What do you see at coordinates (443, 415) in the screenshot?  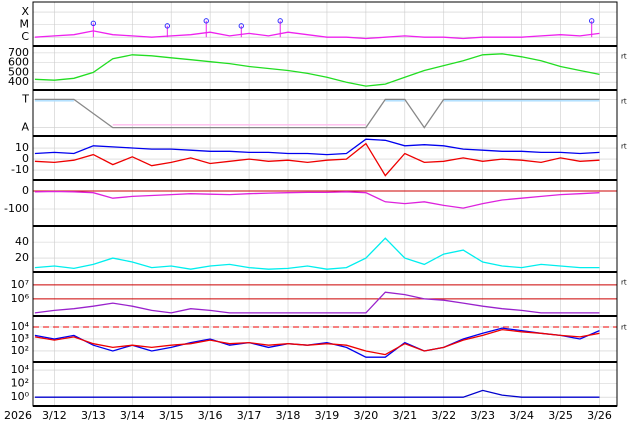 I see `x-tick-label: 3/22` at bounding box center [443, 415].